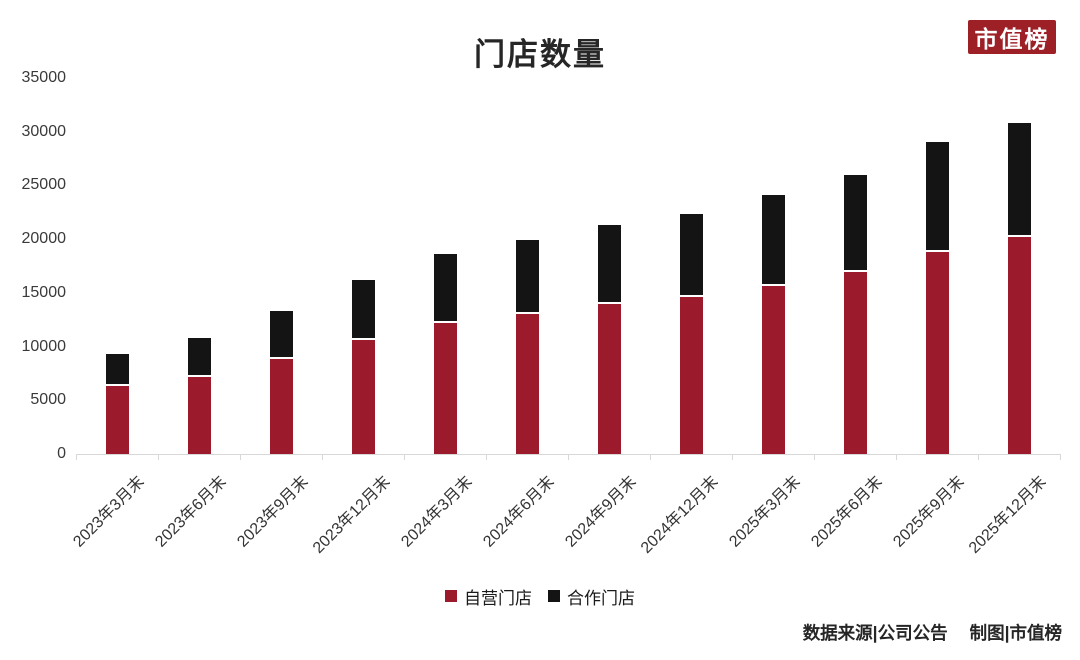 The height and width of the screenshot is (660, 1080). What do you see at coordinates (44, 239) in the screenshot?
I see `y-axis-tick-label: 20000` at bounding box center [44, 239].